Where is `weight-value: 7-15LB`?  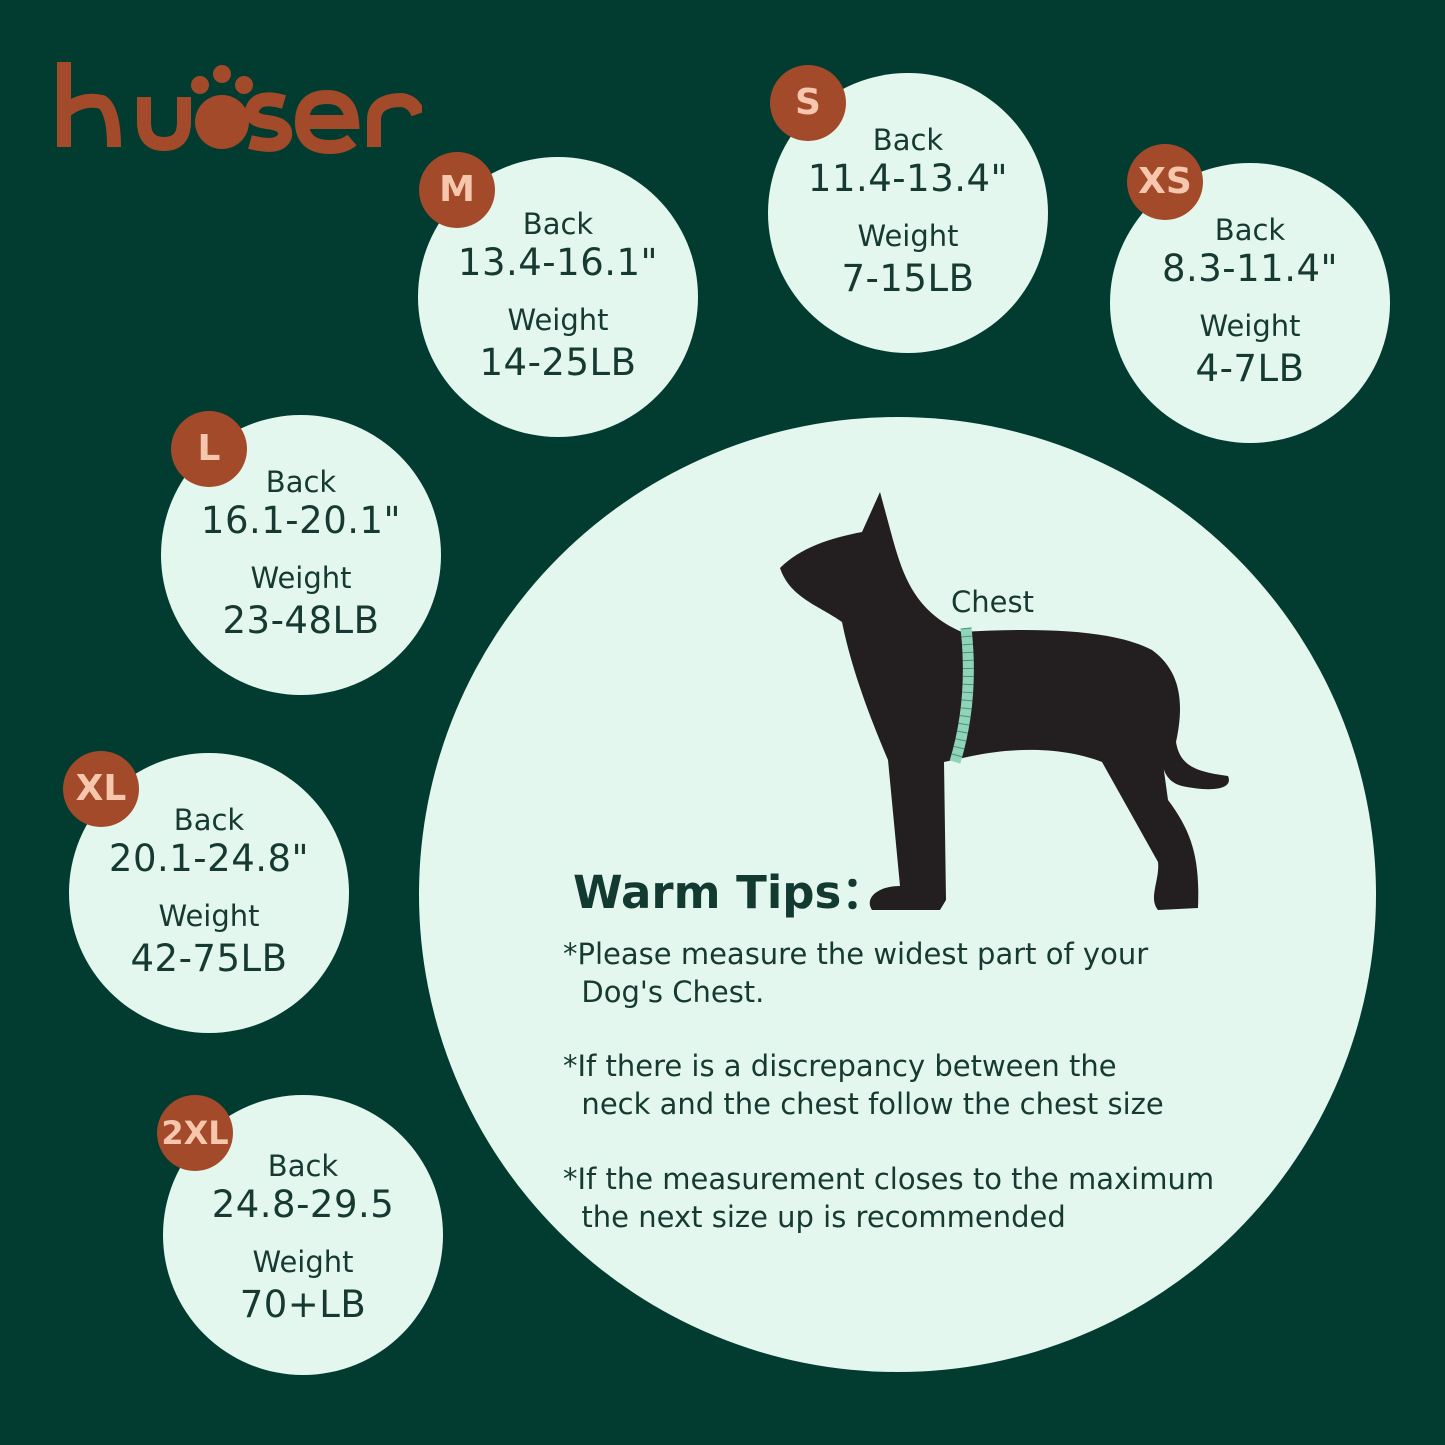 weight-value: 7-15LB is located at coordinates (908, 278).